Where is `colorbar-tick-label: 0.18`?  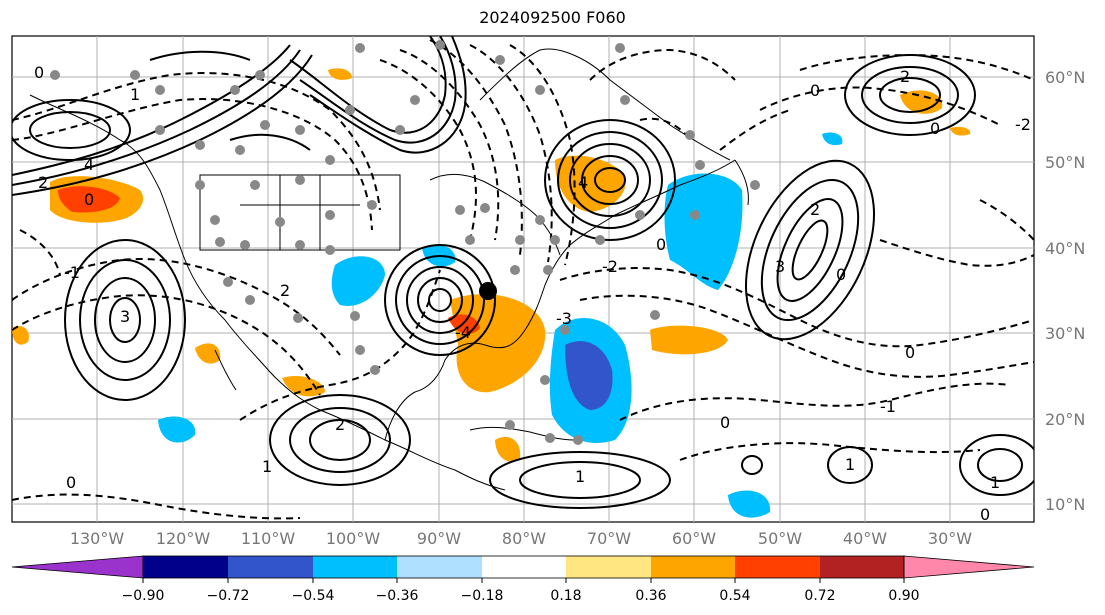 colorbar-tick-label: 0.18 is located at coordinates (565, 596).